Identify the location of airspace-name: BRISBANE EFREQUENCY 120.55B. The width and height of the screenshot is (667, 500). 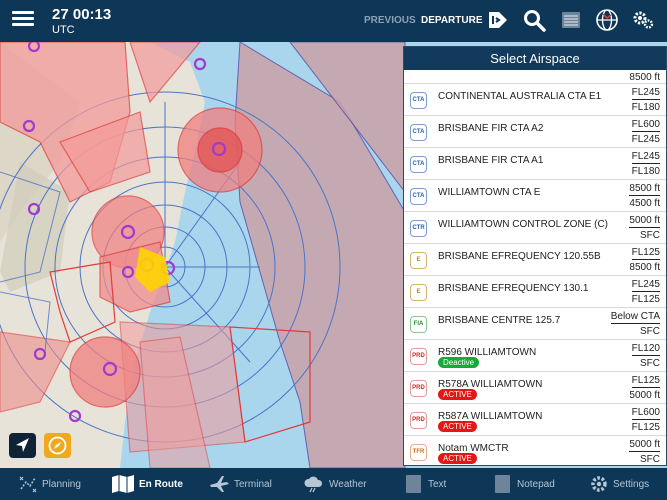
(519, 256).